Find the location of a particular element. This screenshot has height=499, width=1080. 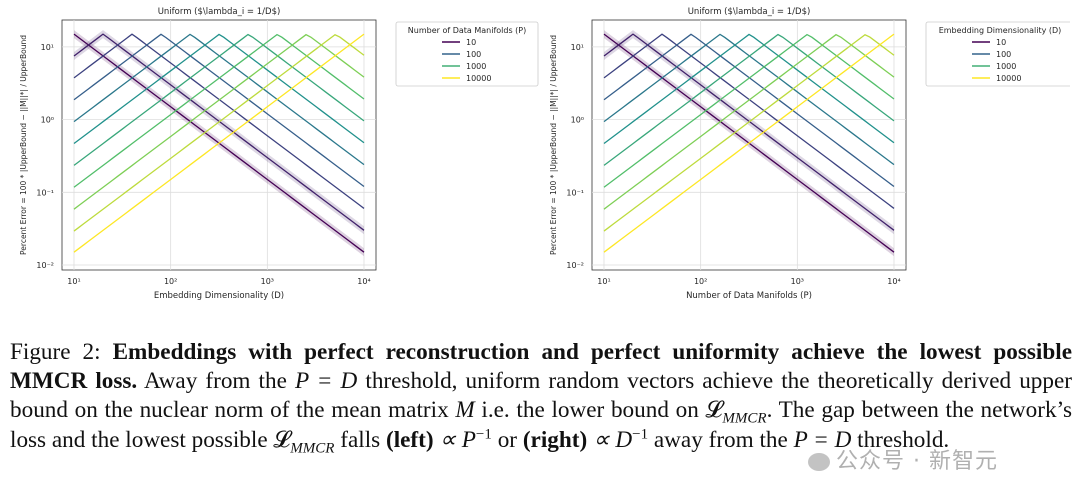

x-axis-label: Embedding Dimensionality (D) is located at coordinates (219, 296).